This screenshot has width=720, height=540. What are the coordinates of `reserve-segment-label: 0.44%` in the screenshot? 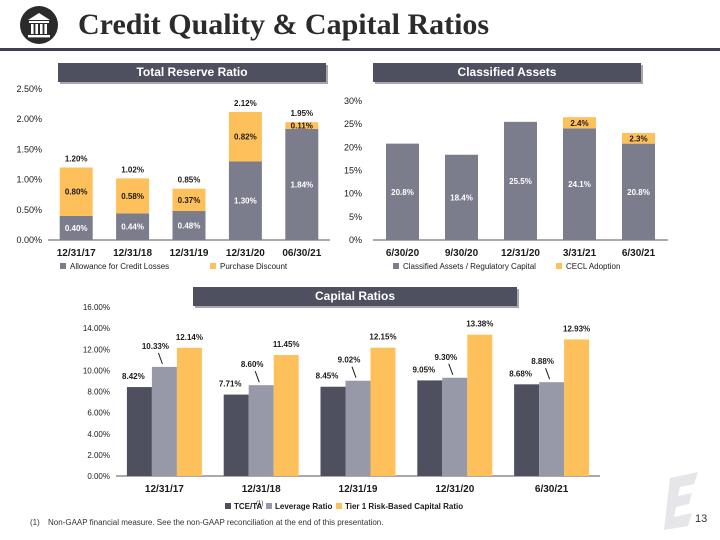 It's located at (132, 227).